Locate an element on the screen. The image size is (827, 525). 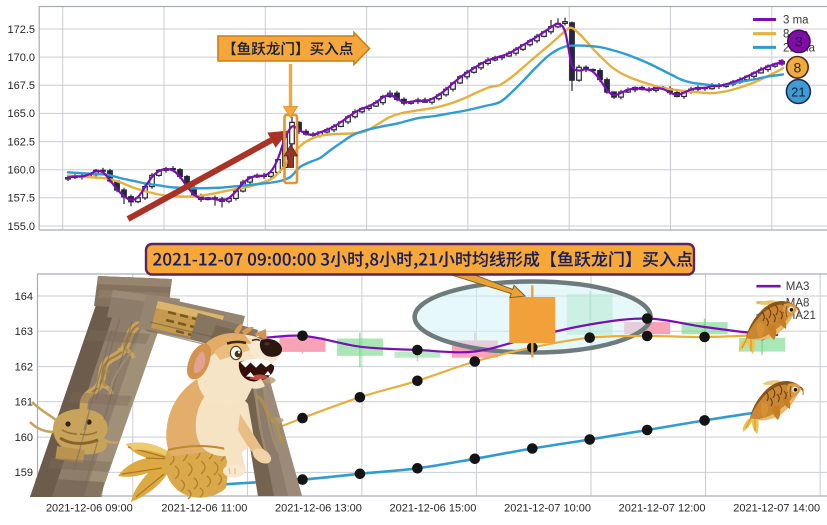
svg-text: 3 is located at coordinates (799, 41).